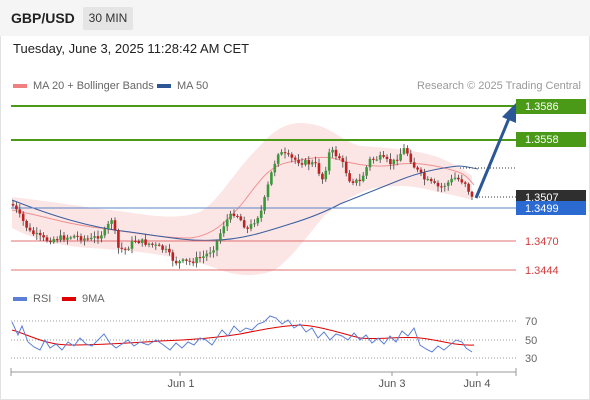 This screenshot has width=590, height=400. I want to click on rsi-level-30: 30, so click(531, 359).